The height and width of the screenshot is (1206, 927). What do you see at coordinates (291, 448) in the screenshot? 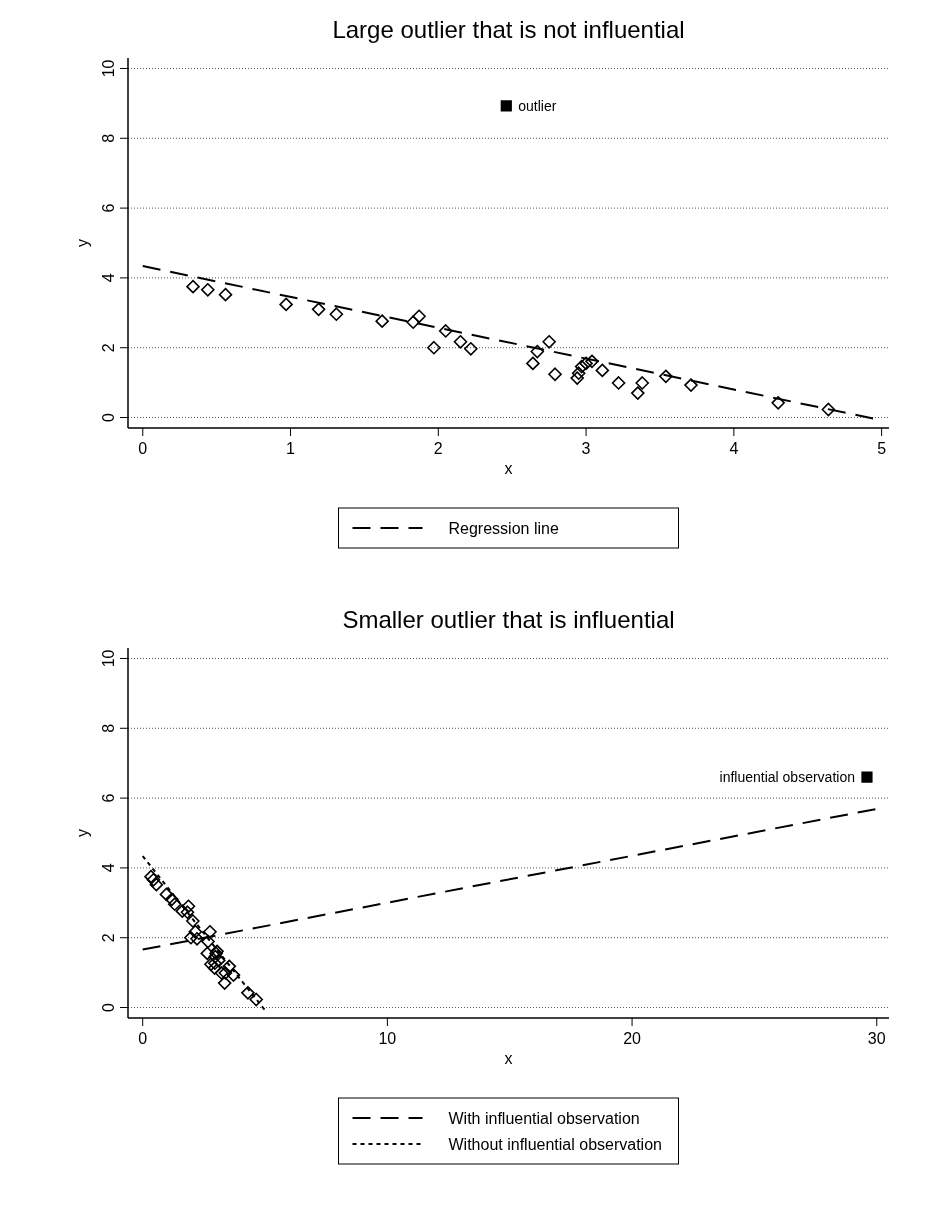
I see `x-tick-label: 1` at bounding box center [291, 448].